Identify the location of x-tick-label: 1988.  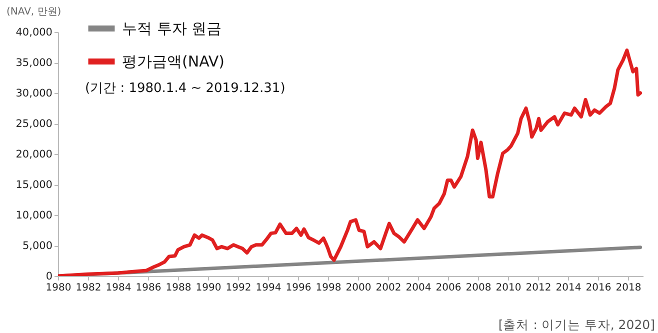
(179, 288).